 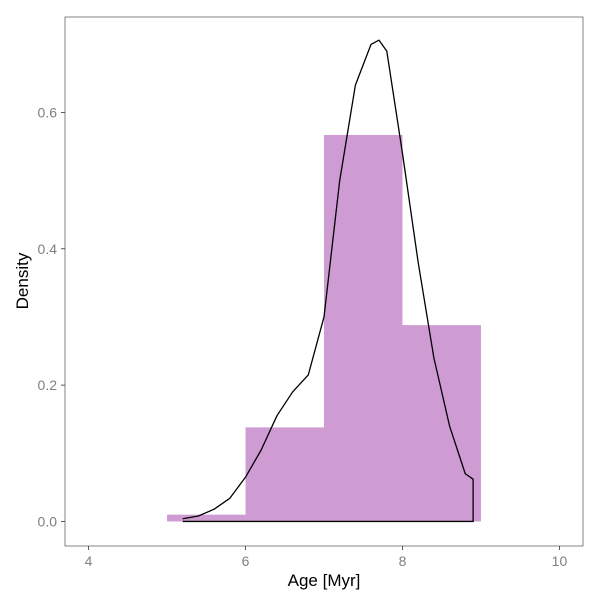 What do you see at coordinates (48, 112) in the screenshot?
I see `y-tick-label-0.6: 0.6` at bounding box center [48, 112].